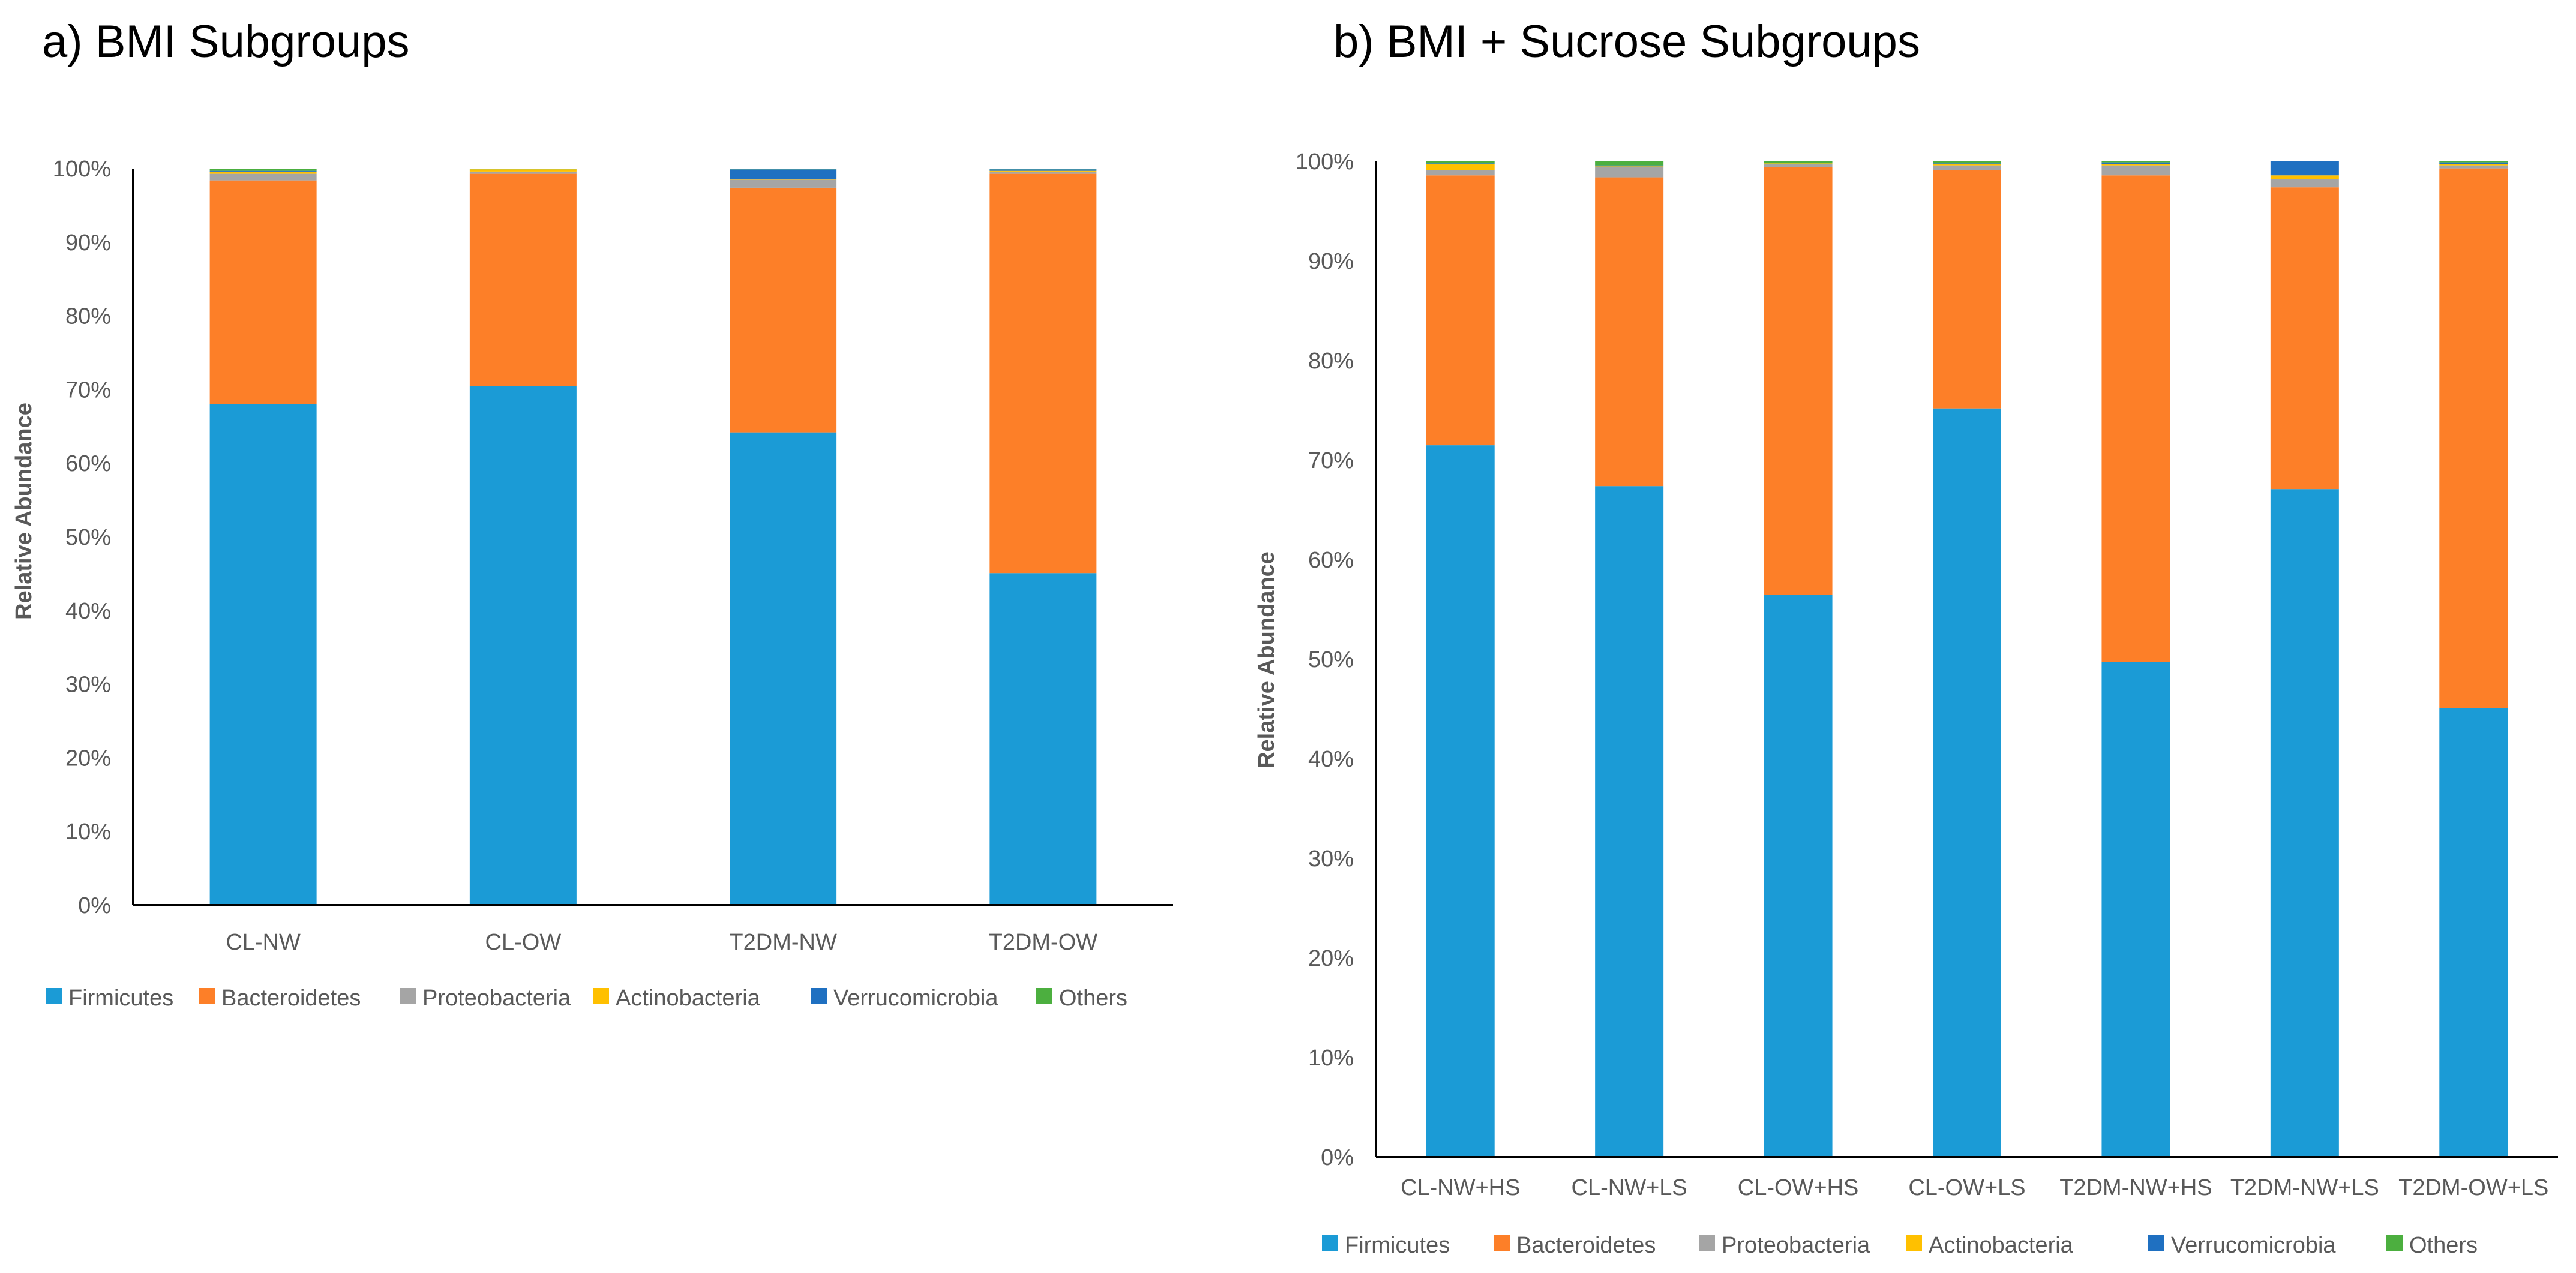  Describe the element at coordinates (88, 390) in the screenshot. I see `chart-a-y-tick-label: 70%` at that location.